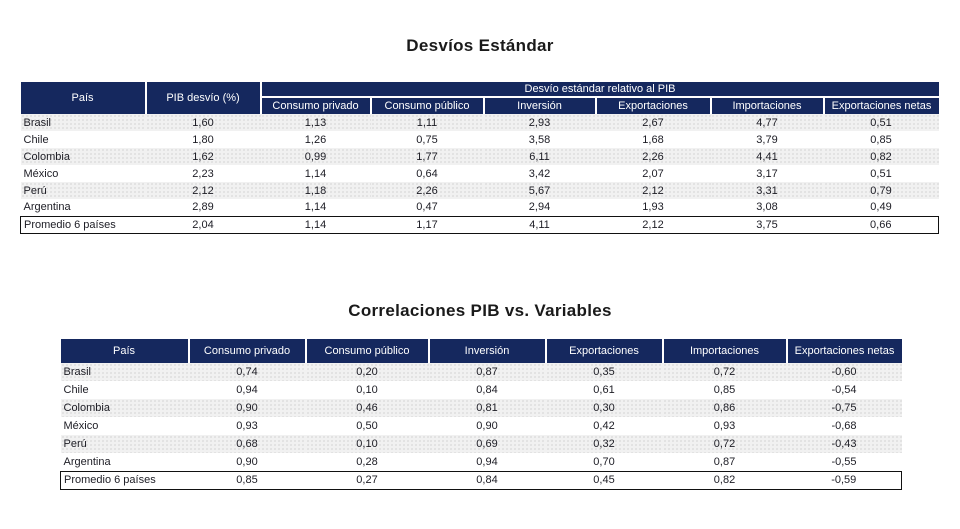 This screenshot has height=529, width=960. I want to click on table-row: Brasil 0,74 0,20 0,87 0,35 0,72 -0,60, so click(481, 372).